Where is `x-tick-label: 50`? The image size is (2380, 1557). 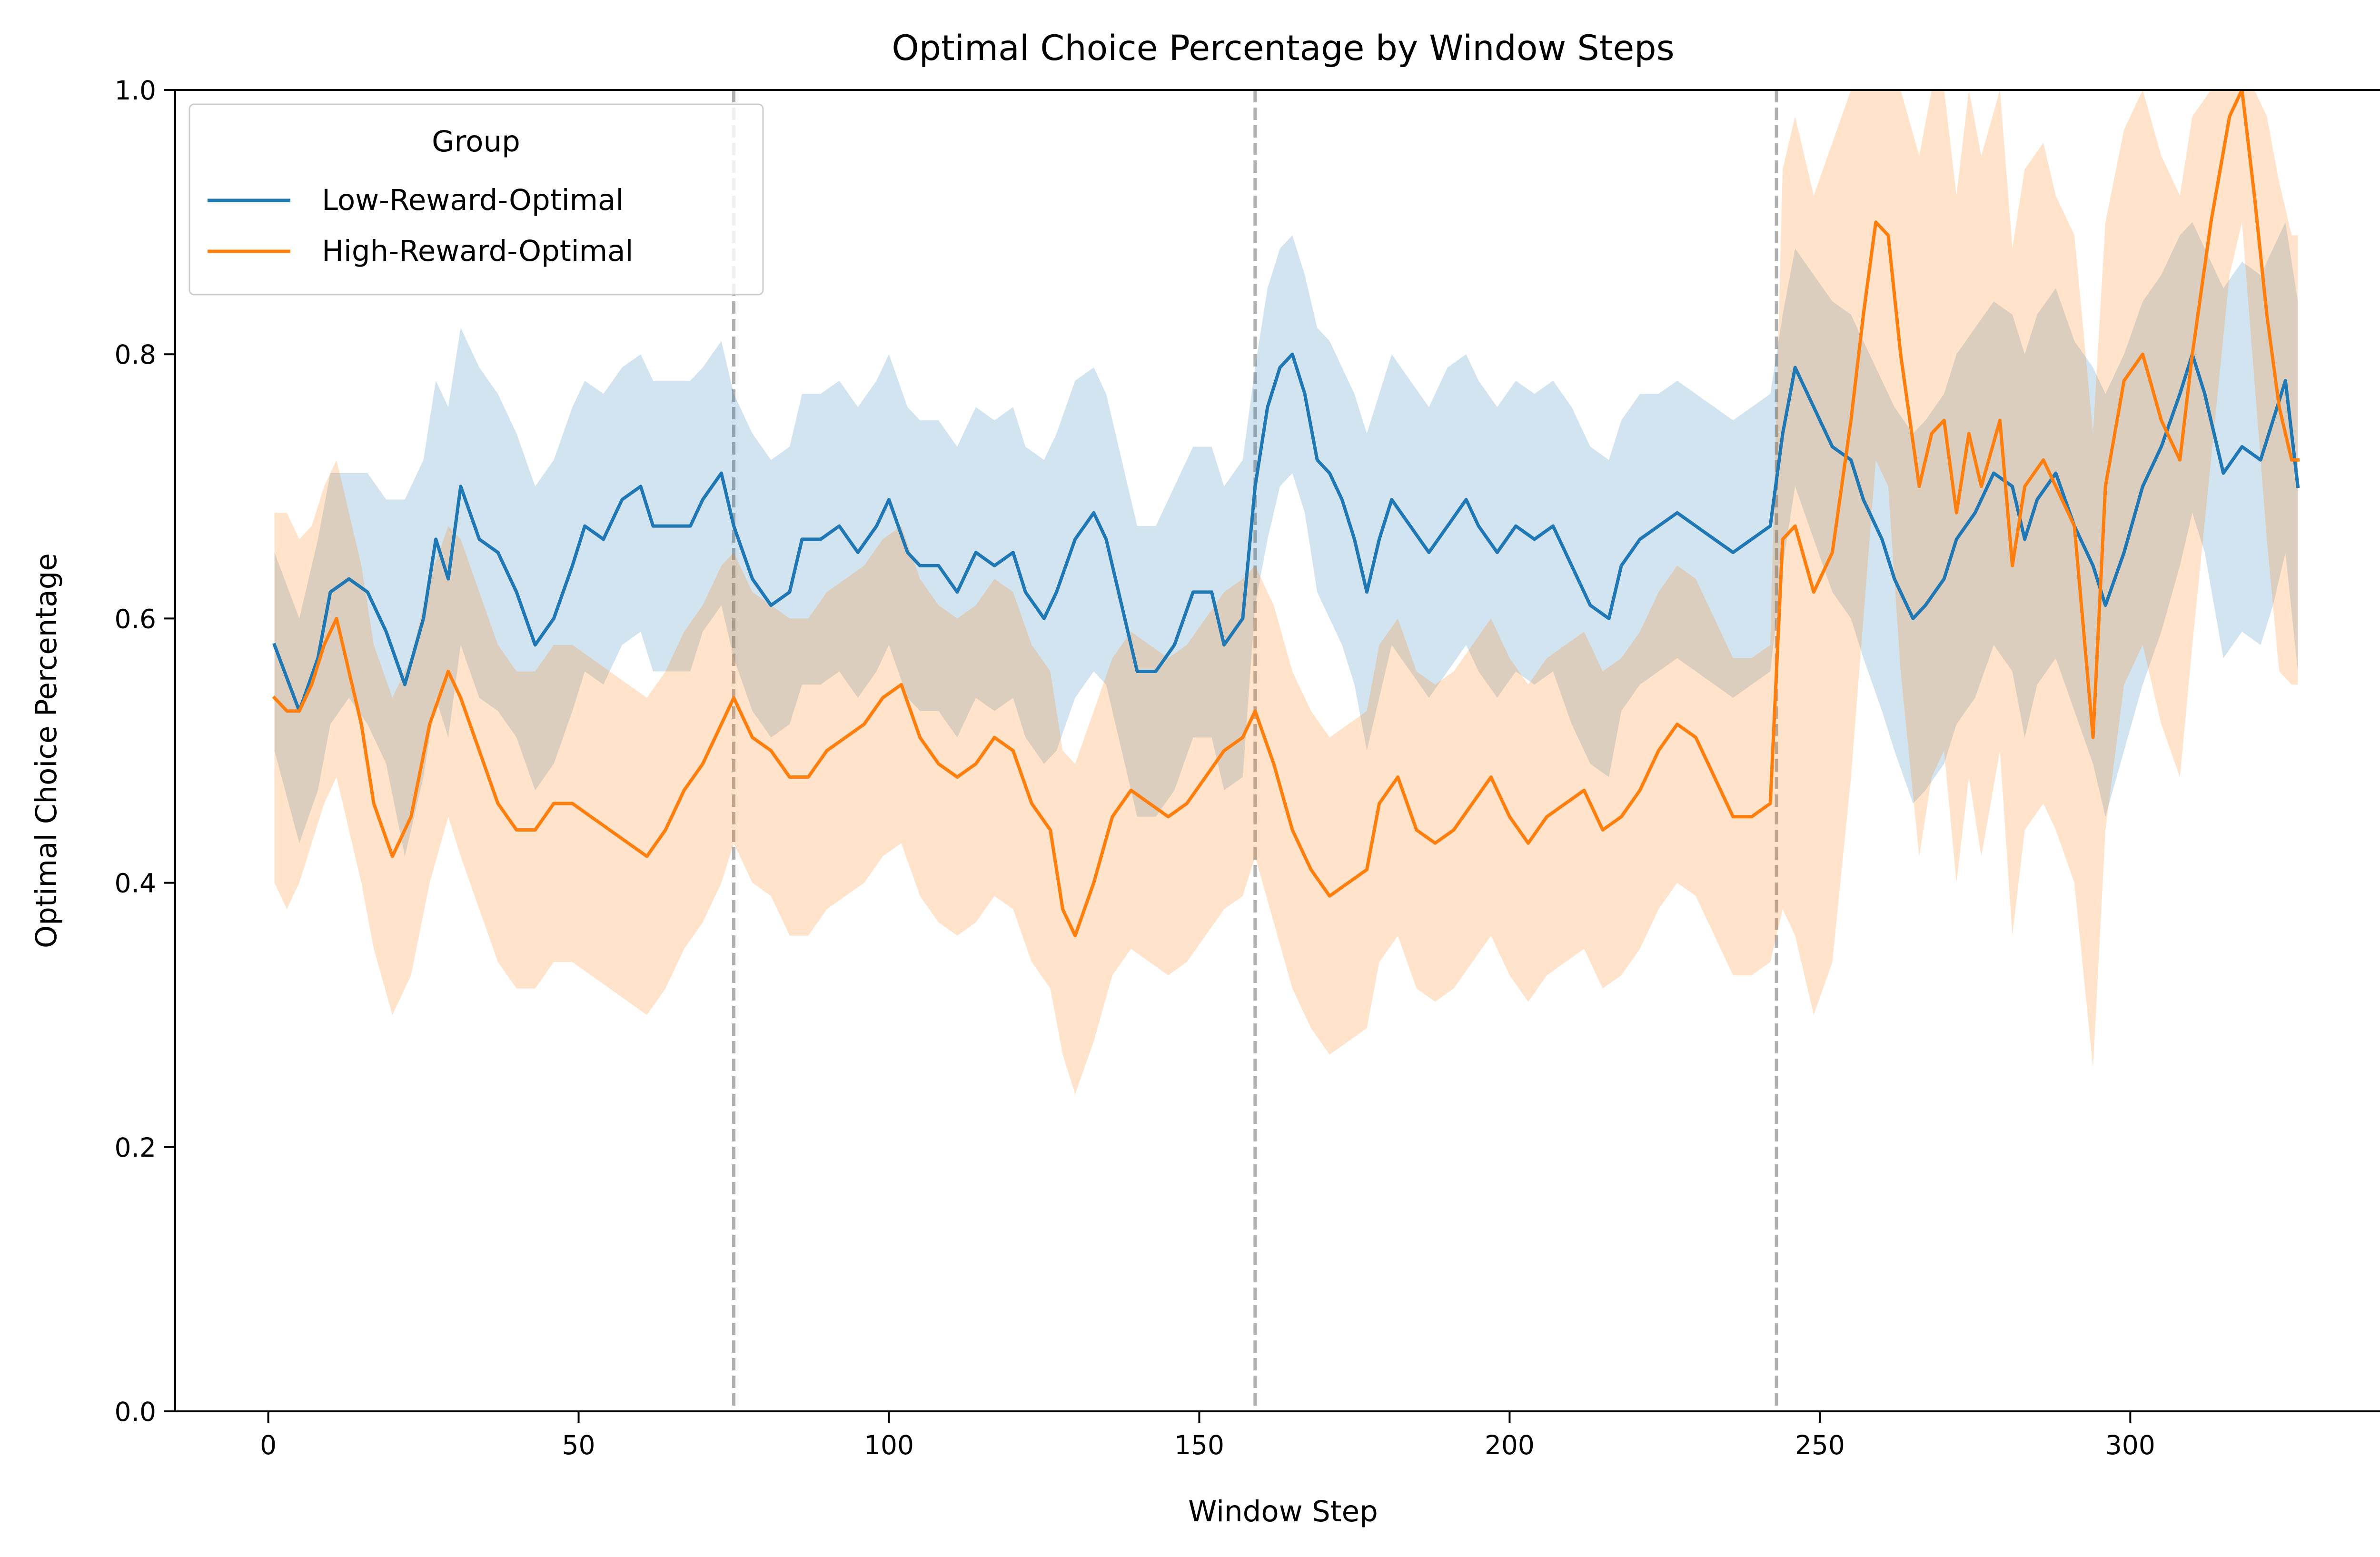
x-tick-label: 50 is located at coordinates (578, 1445).